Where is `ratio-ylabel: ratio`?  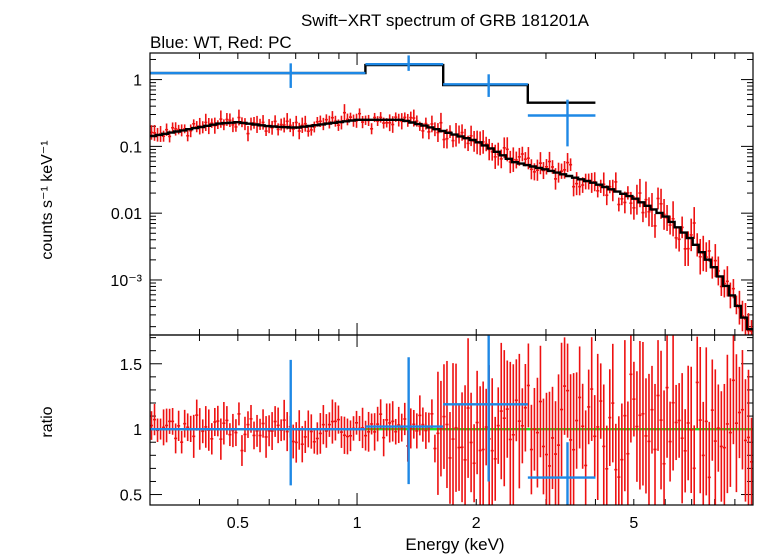
ratio-ylabel: ratio is located at coordinates (47, 421).